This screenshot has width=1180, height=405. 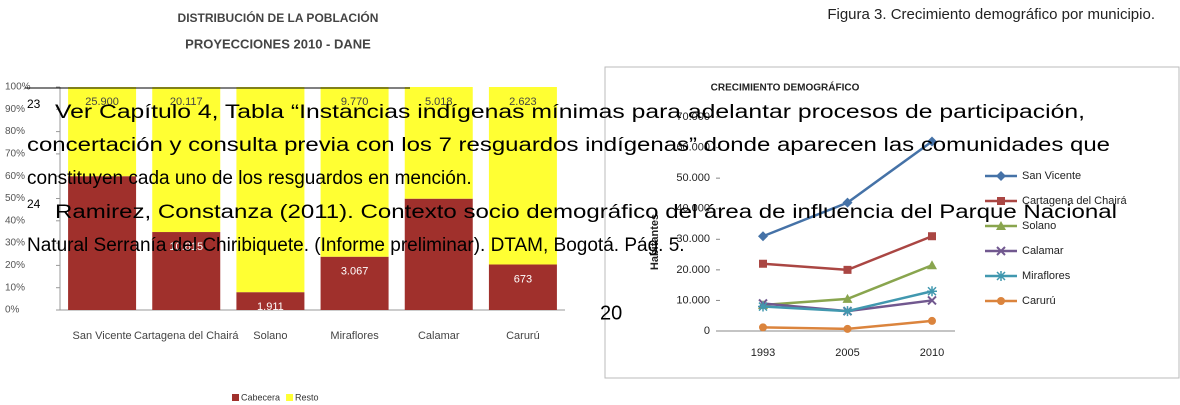 I want to click on y-tick-label: 70%, so click(x=15, y=154).